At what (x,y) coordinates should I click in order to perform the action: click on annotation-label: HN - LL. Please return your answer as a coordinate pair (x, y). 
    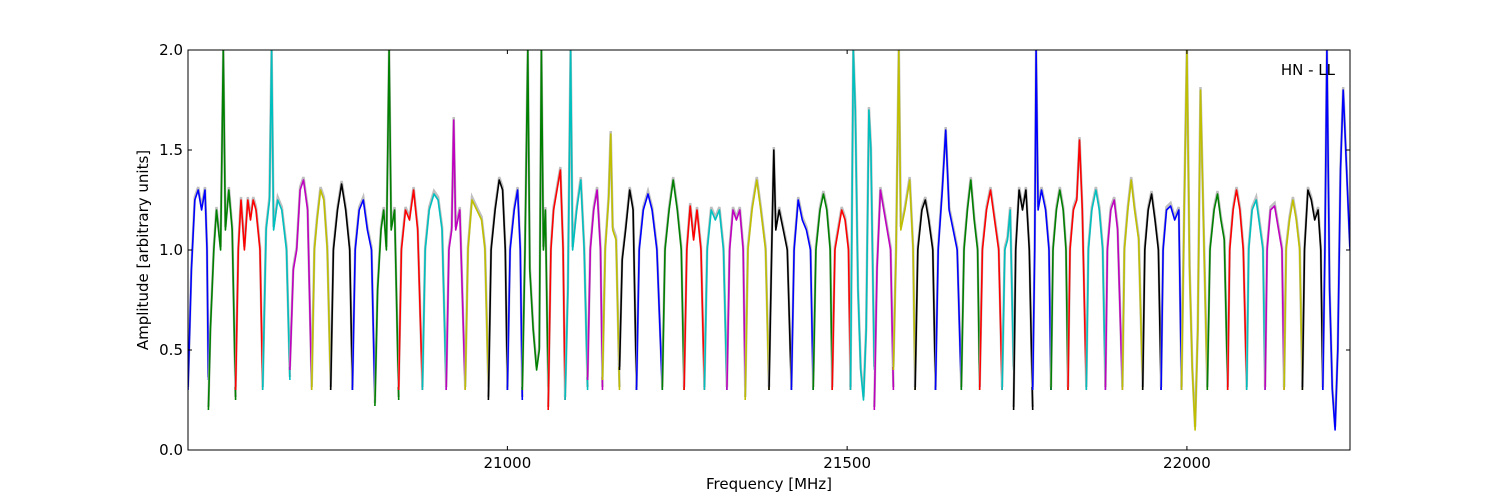
    Looking at the image, I should click on (1308, 70).